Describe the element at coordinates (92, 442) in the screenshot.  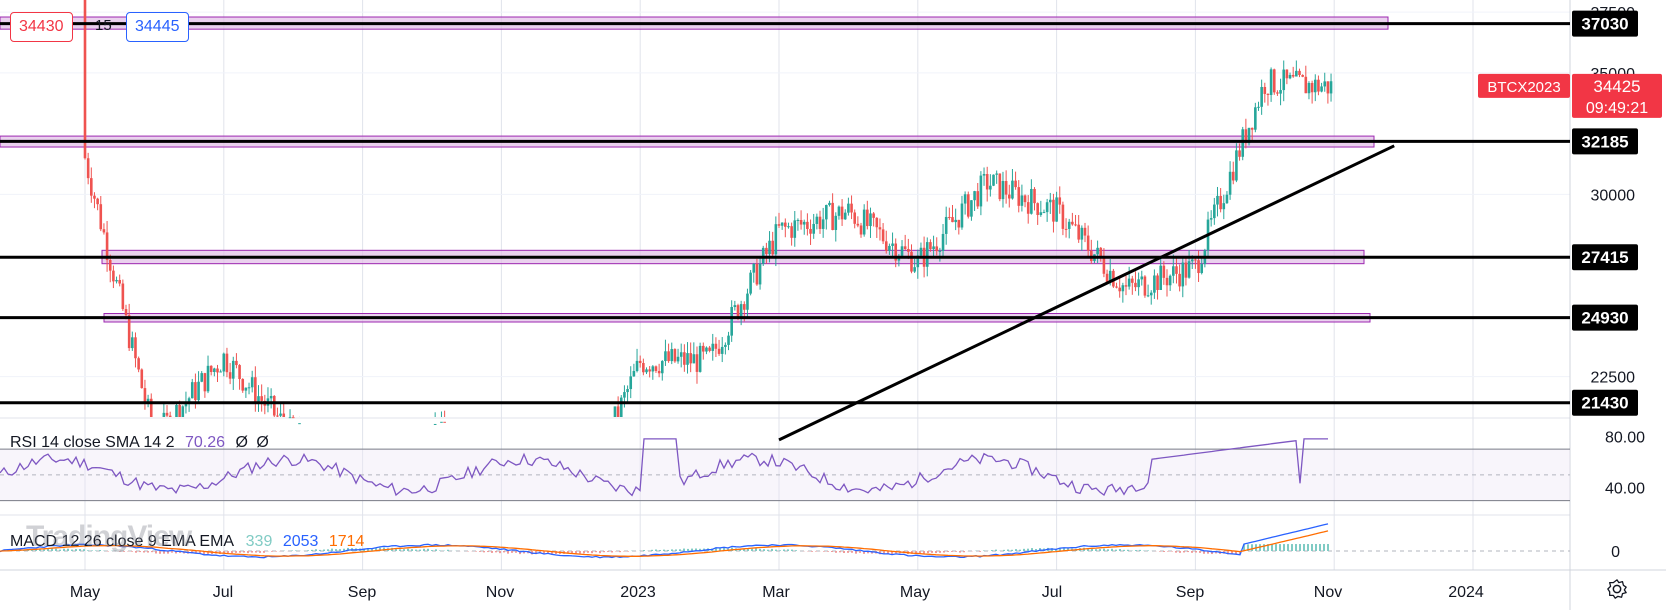
I see `rsi-label: RSI 14 close SMA 14 2` at that location.